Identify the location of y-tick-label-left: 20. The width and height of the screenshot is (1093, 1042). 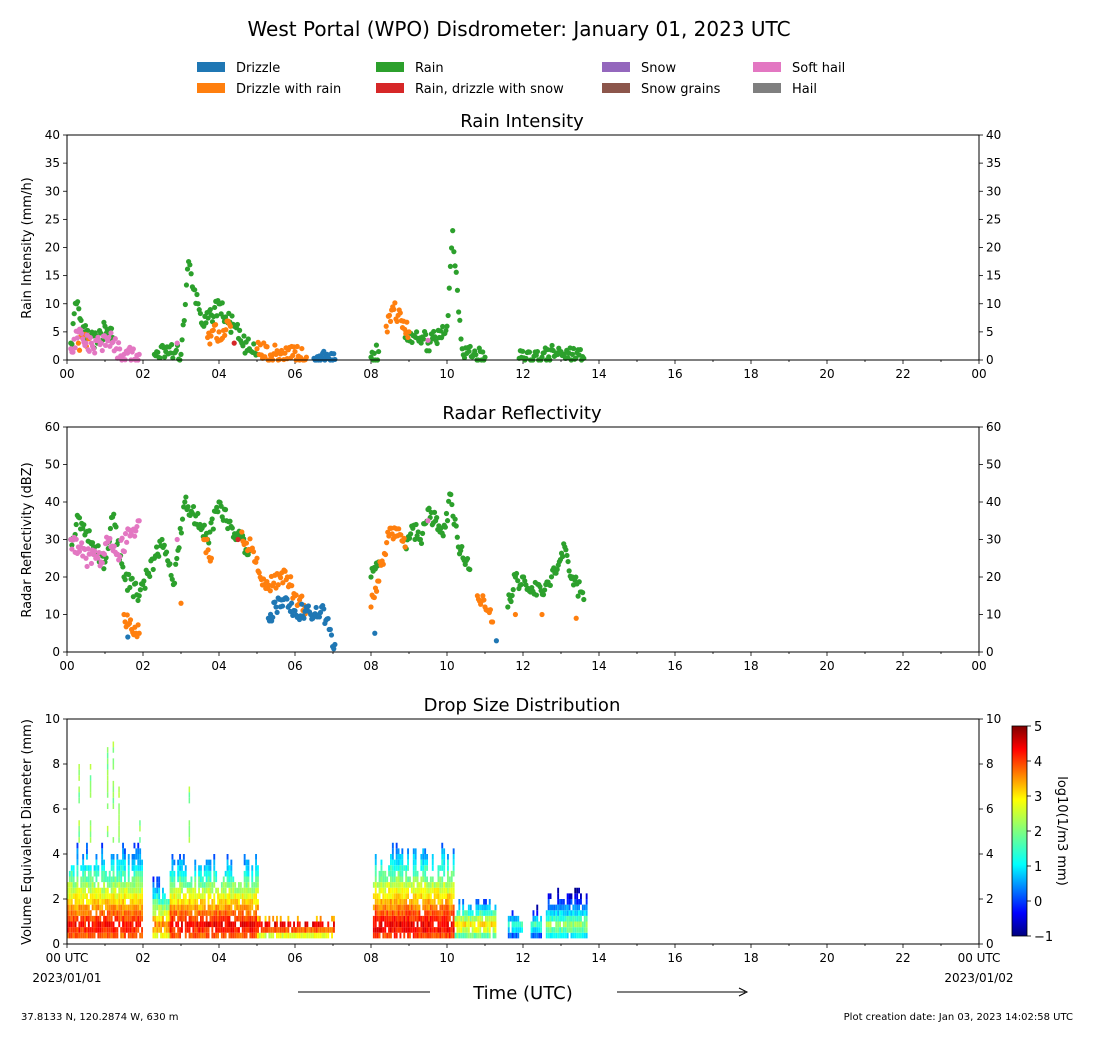
(52, 248).